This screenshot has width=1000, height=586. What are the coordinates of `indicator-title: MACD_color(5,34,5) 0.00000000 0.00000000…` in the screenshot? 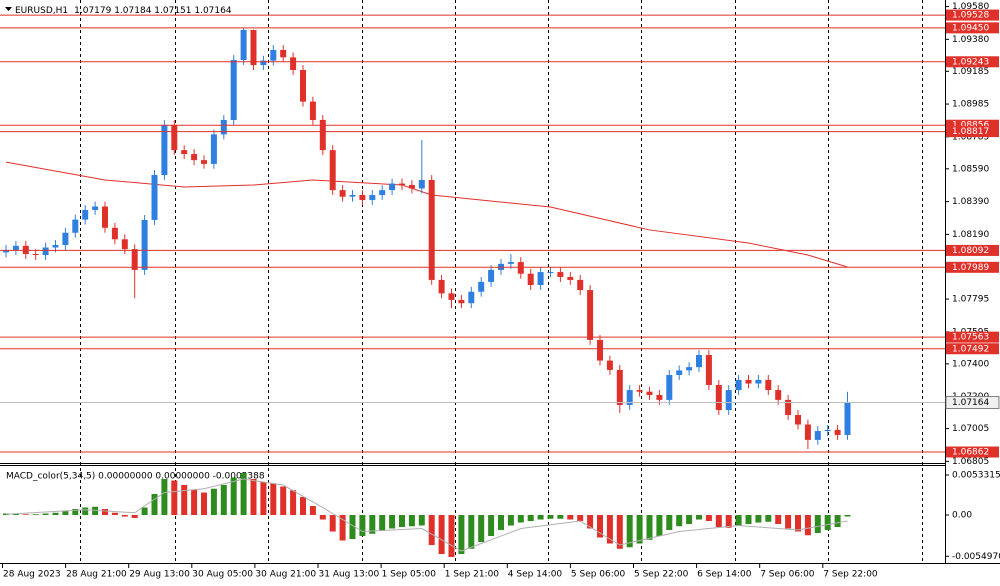 It's located at (135, 477).